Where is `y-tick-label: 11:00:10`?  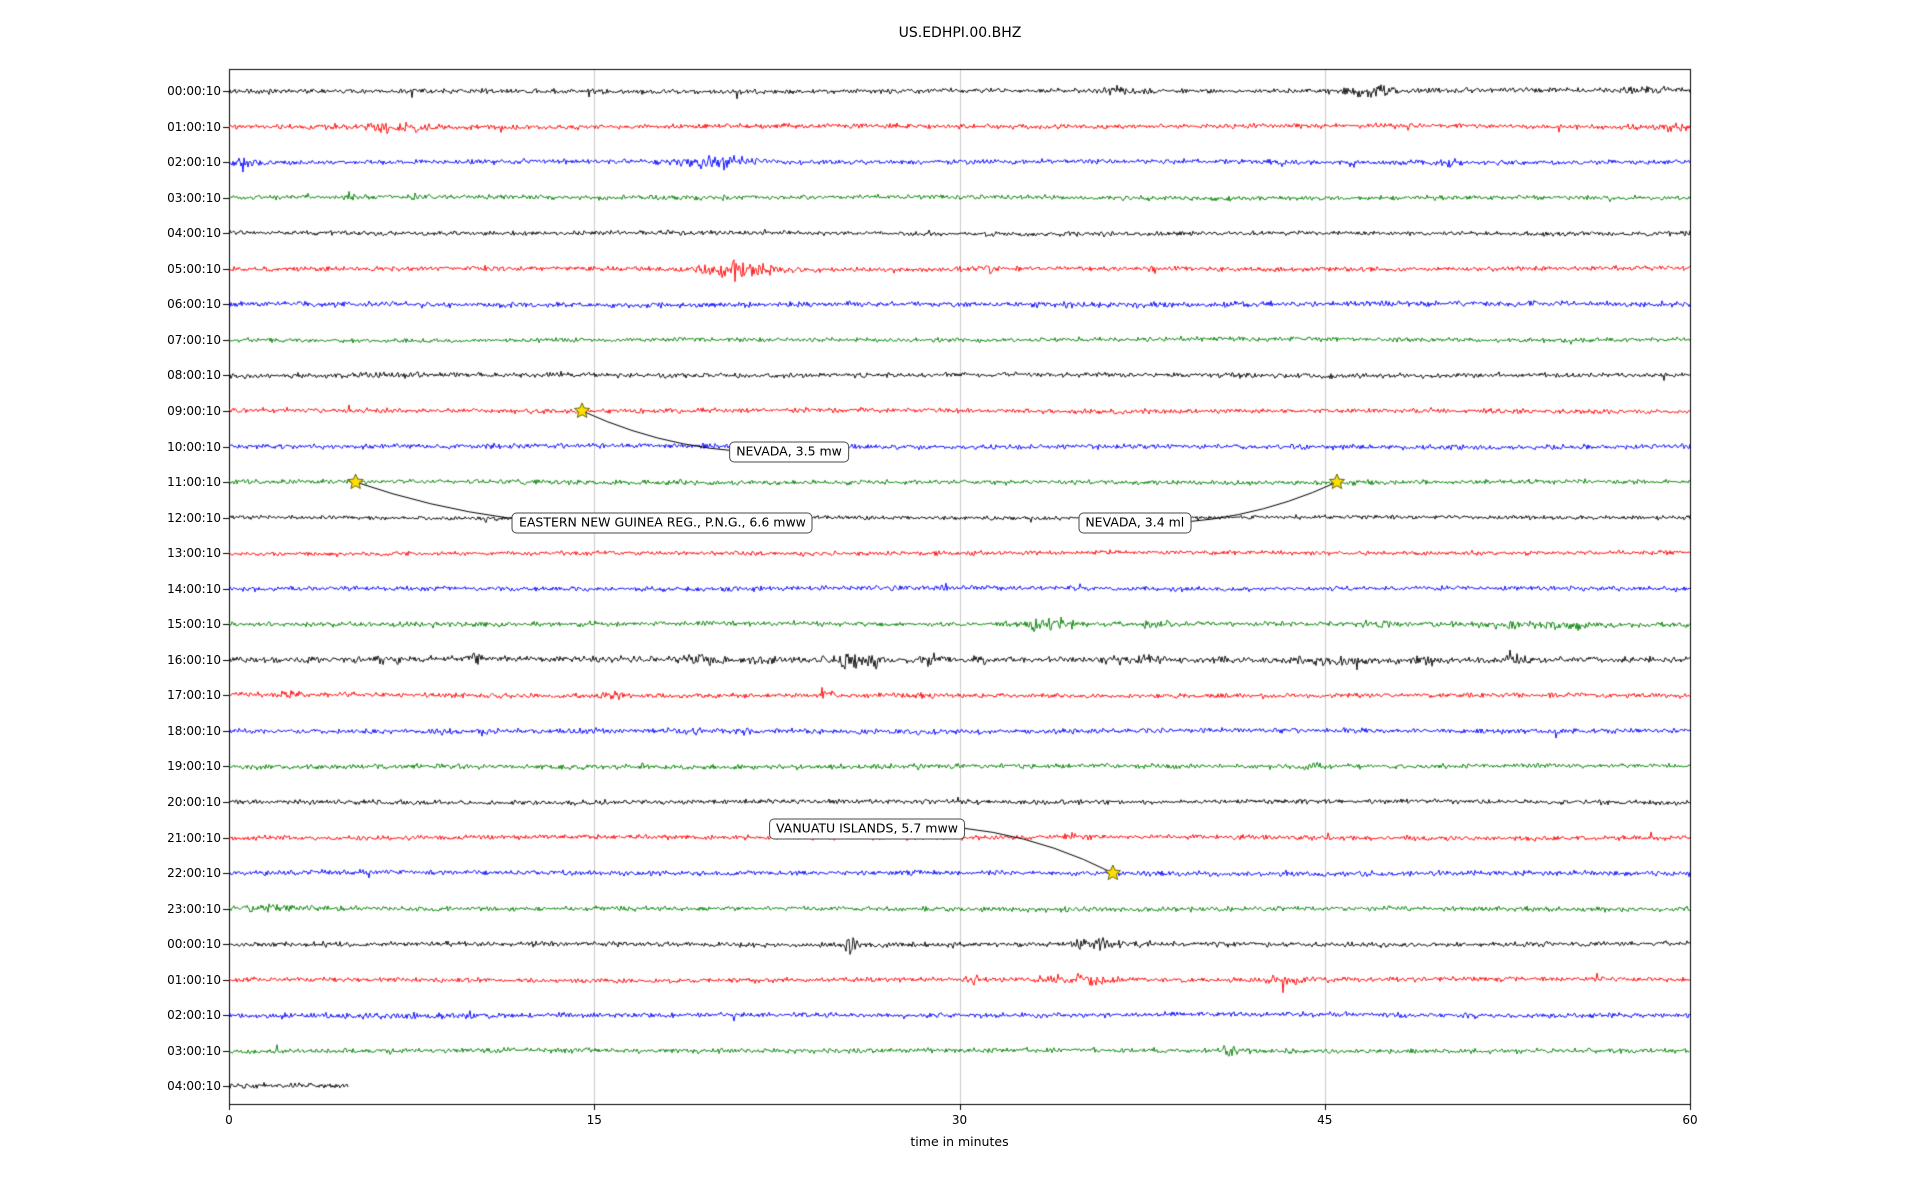
y-tick-label: 11:00:10 is located at coordinates (194, 482).